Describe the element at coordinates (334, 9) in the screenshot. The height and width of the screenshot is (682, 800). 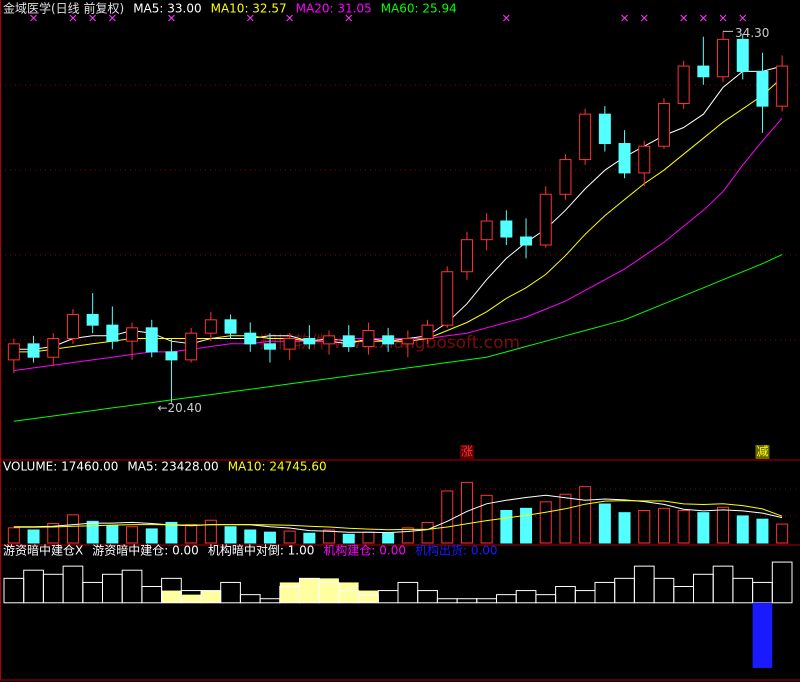
I see `legend-entry: MA20: 31.05` at that location.